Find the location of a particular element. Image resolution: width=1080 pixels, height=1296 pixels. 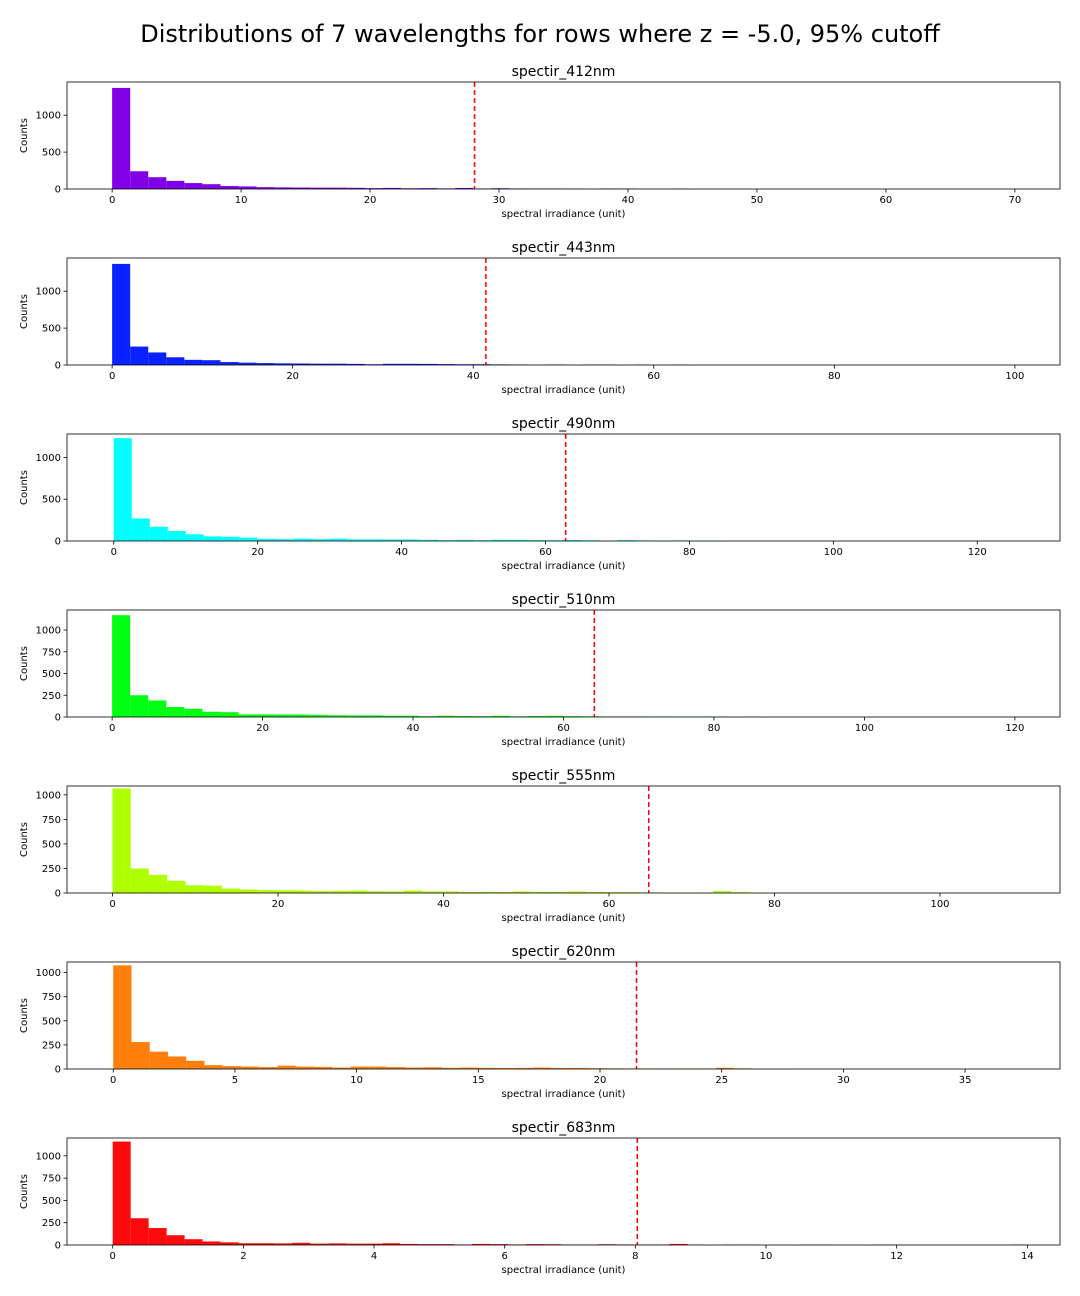

x-tick-label: 10 is located at coordinates (241, 200).